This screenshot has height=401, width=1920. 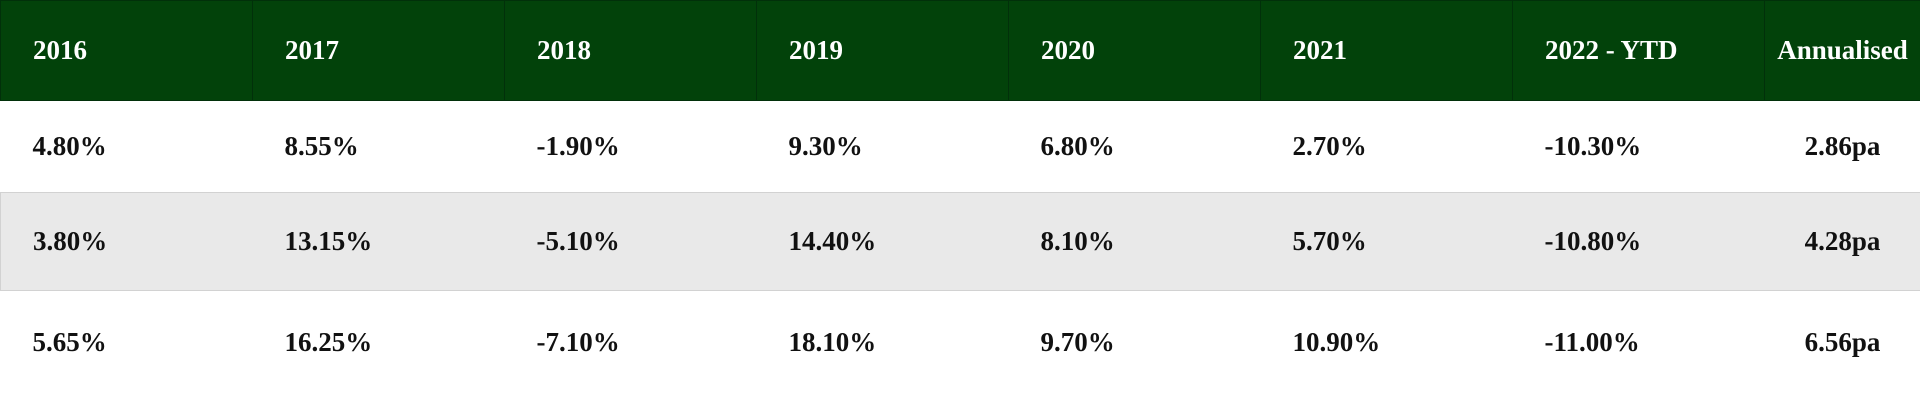 I want to click on table-cell: 9.30%, so click(x=825, y=146).